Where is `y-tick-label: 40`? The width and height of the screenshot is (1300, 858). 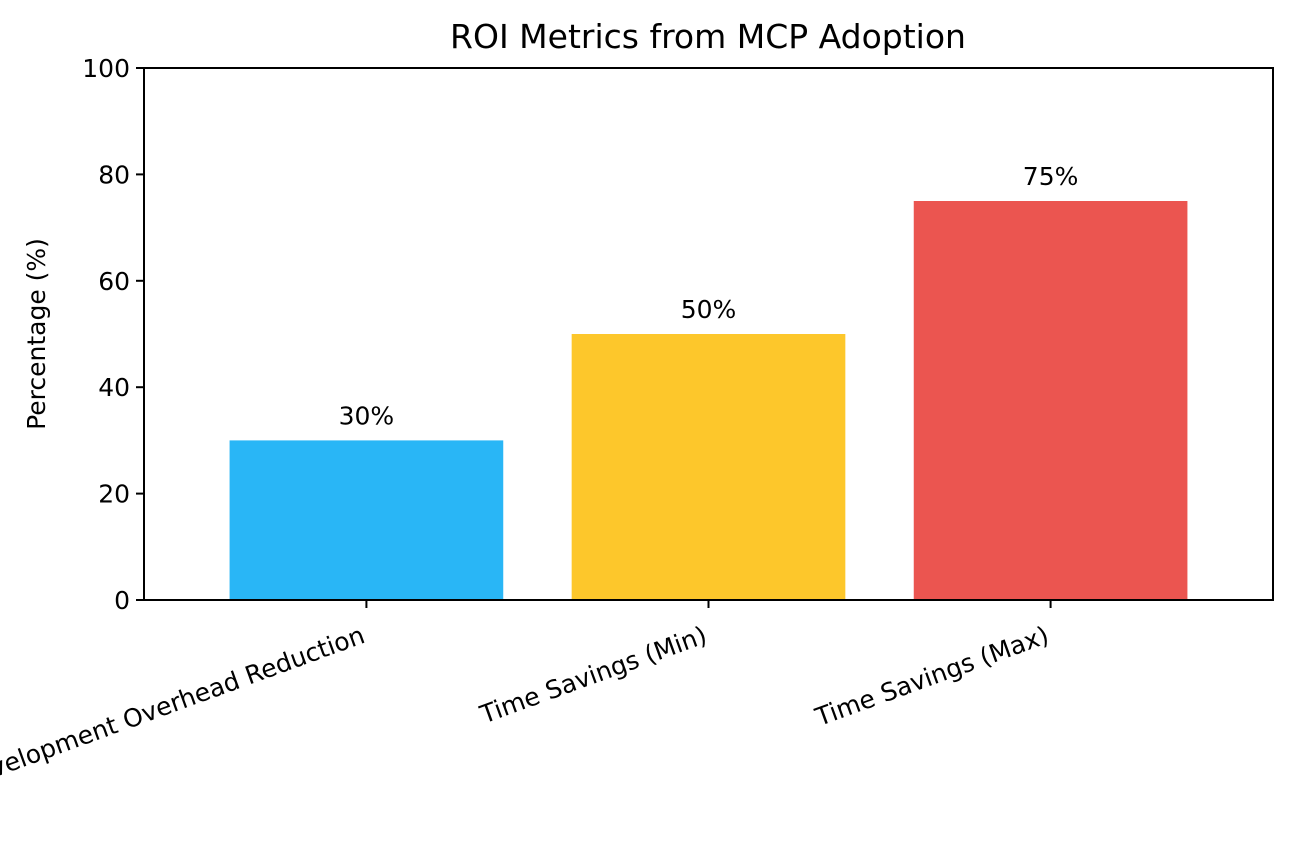
y-tick-label: 40 is located at coordinates (114, 387).